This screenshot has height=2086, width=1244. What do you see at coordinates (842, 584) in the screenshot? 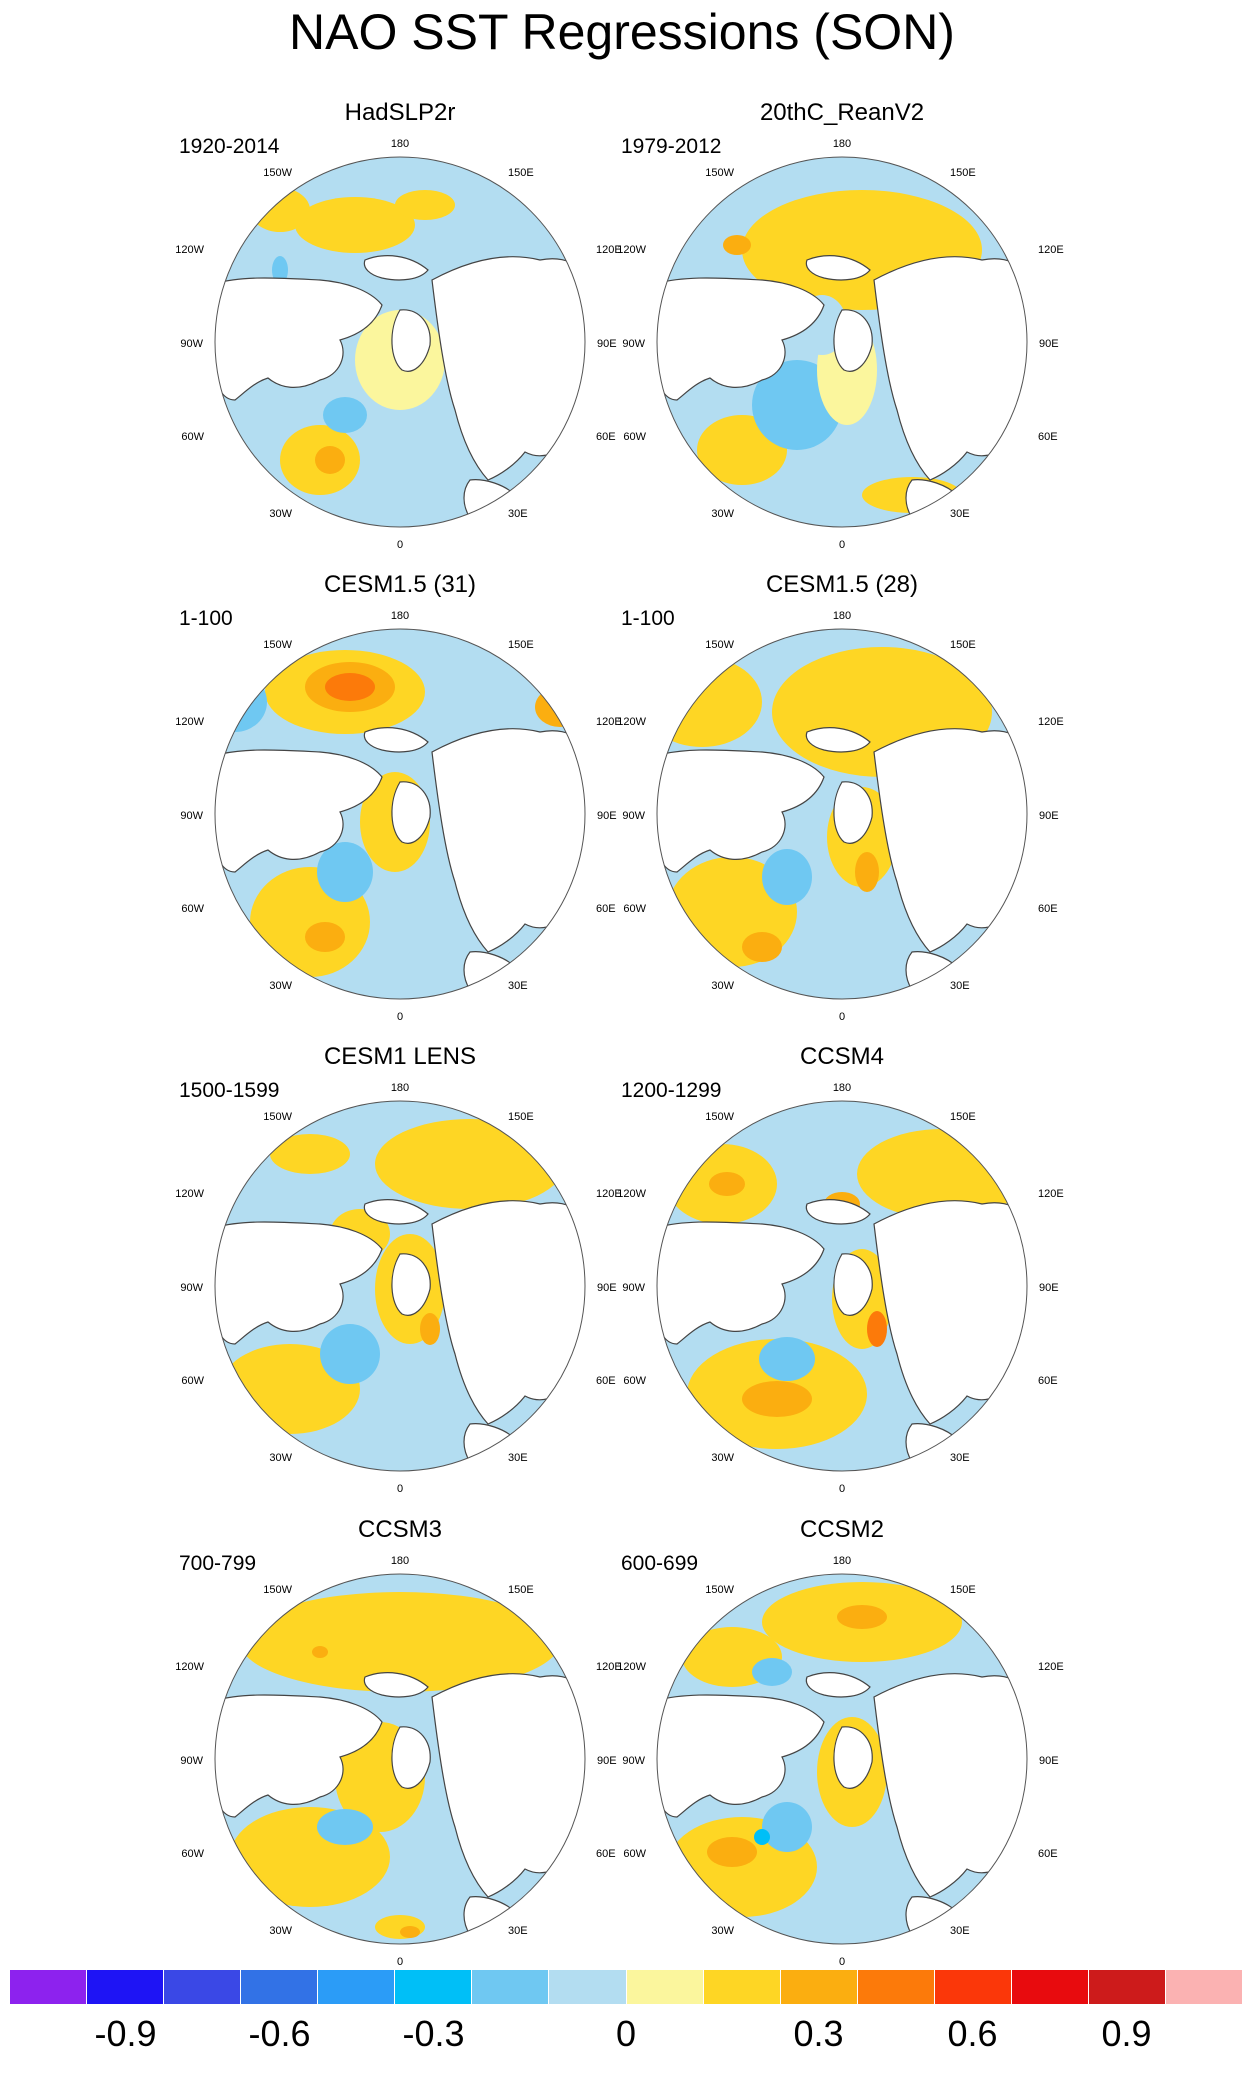
I see `panel-title: CESM1.5 (28)` at bounding box center [842, 584].